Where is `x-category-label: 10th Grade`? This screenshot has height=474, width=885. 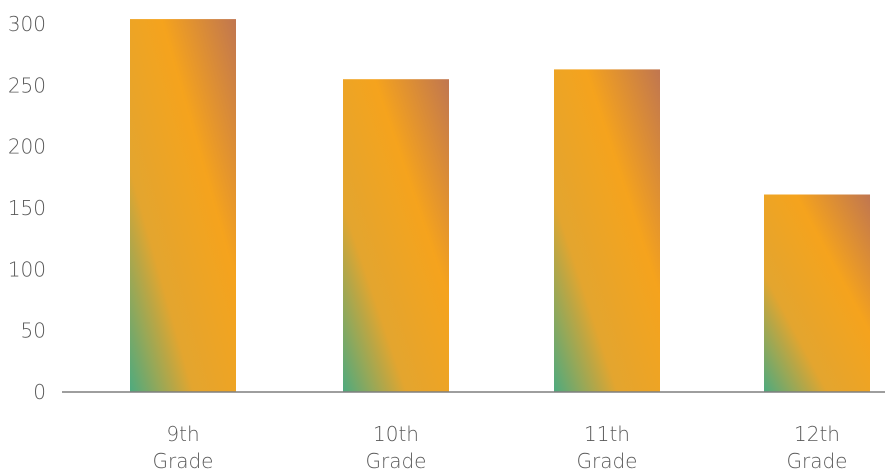 x-category-label: 10th Grade is located at coordinates (396, 447).